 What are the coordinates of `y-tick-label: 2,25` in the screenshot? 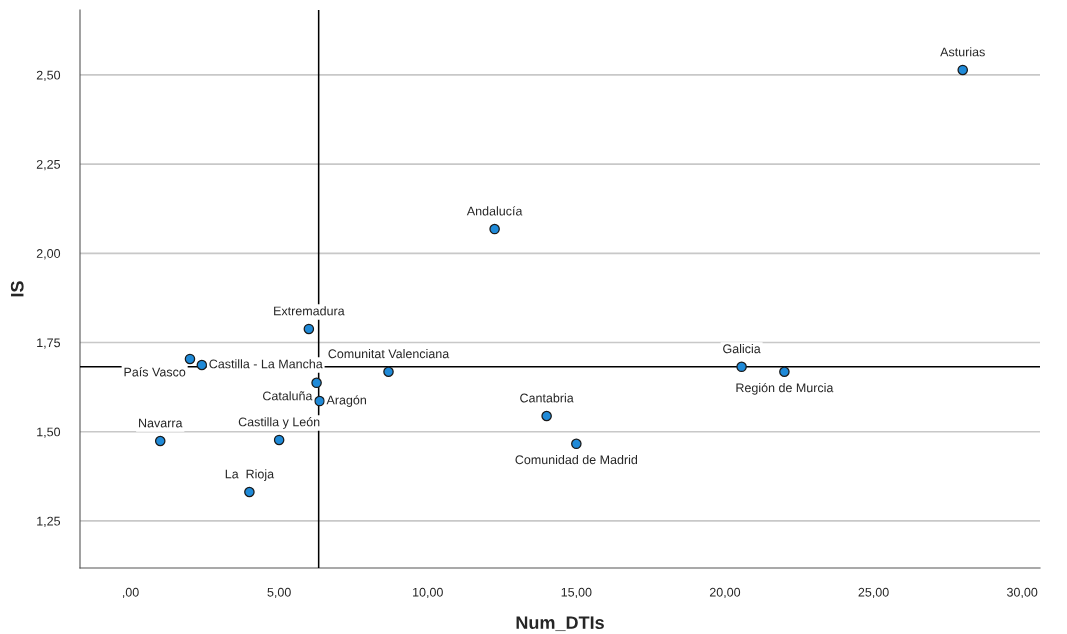 It's located at (48, 165).